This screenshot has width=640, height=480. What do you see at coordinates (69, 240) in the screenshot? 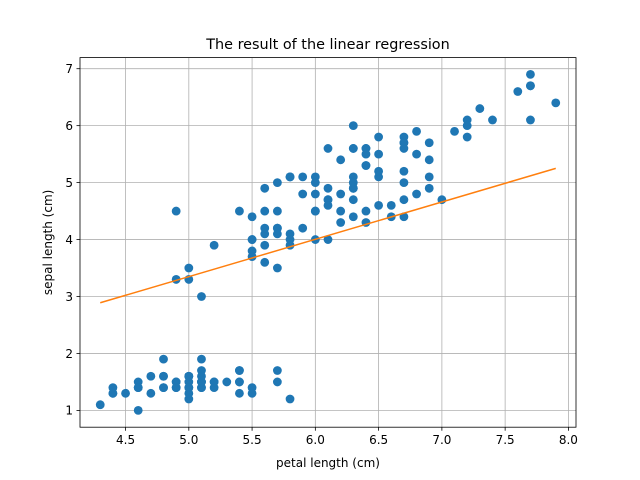
I see `y-tick-label: 4` at bounding box center [69, 240].